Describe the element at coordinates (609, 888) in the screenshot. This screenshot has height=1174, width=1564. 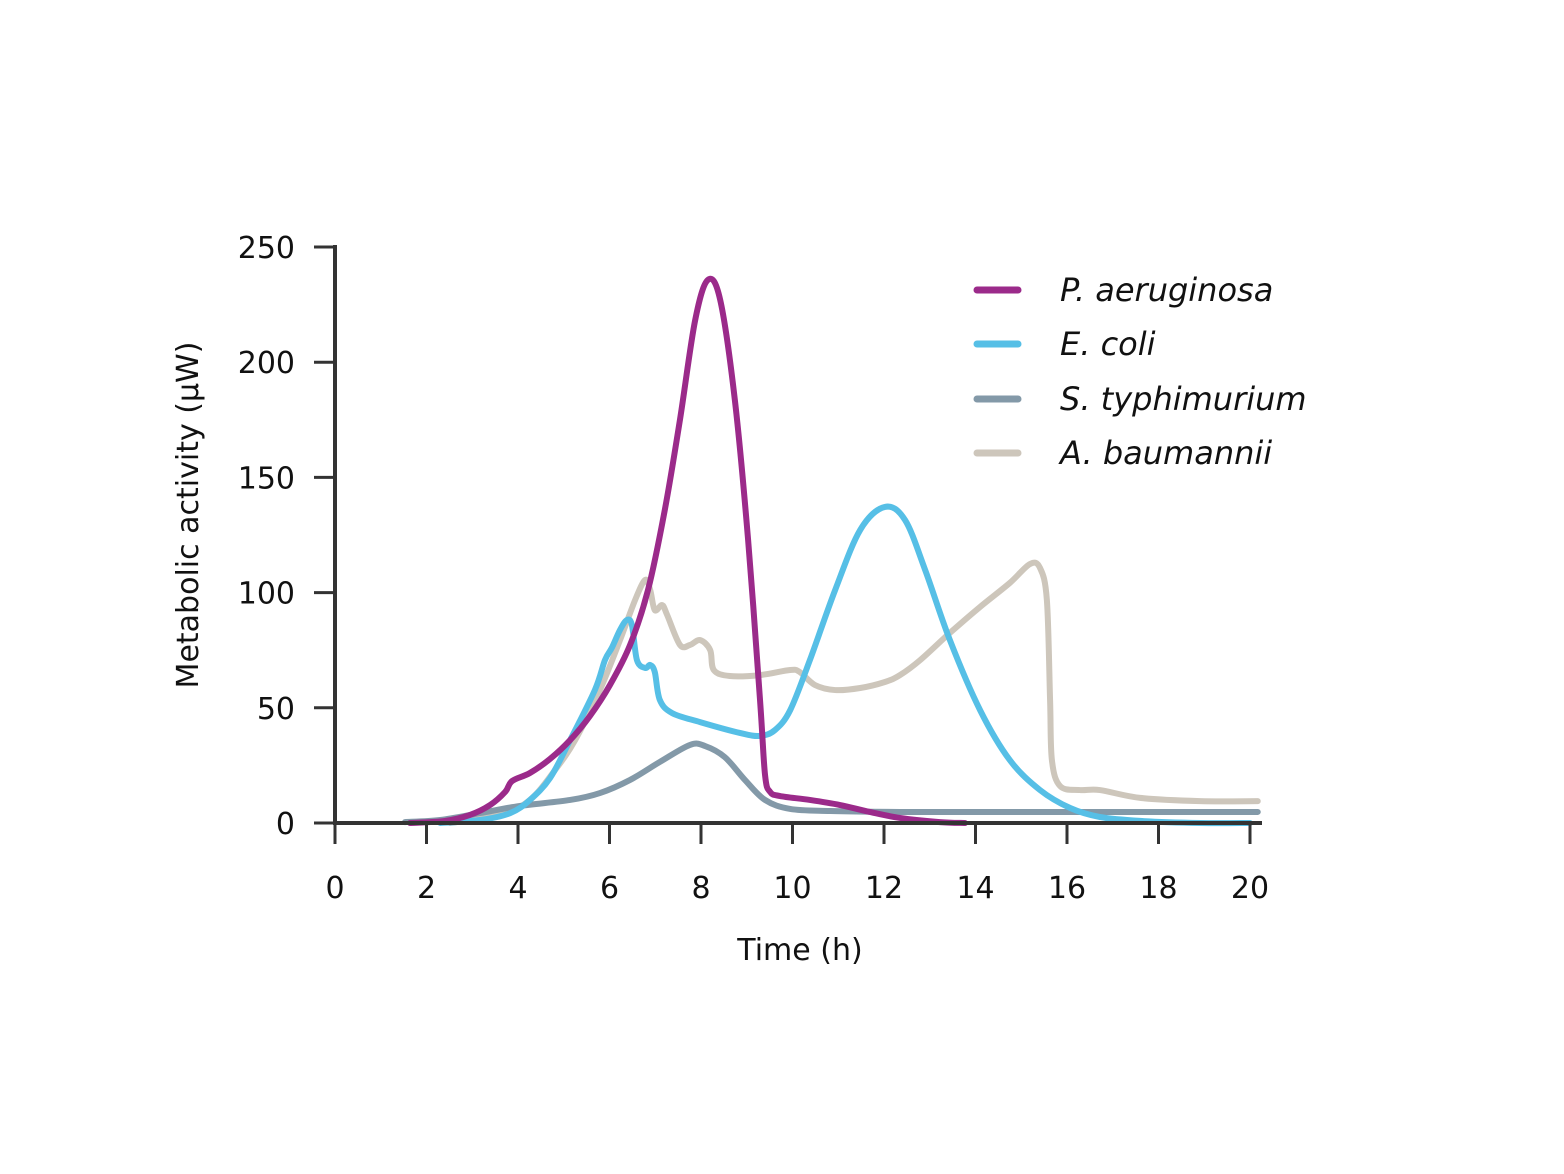
I see `x-tick-label: 6` at that location.